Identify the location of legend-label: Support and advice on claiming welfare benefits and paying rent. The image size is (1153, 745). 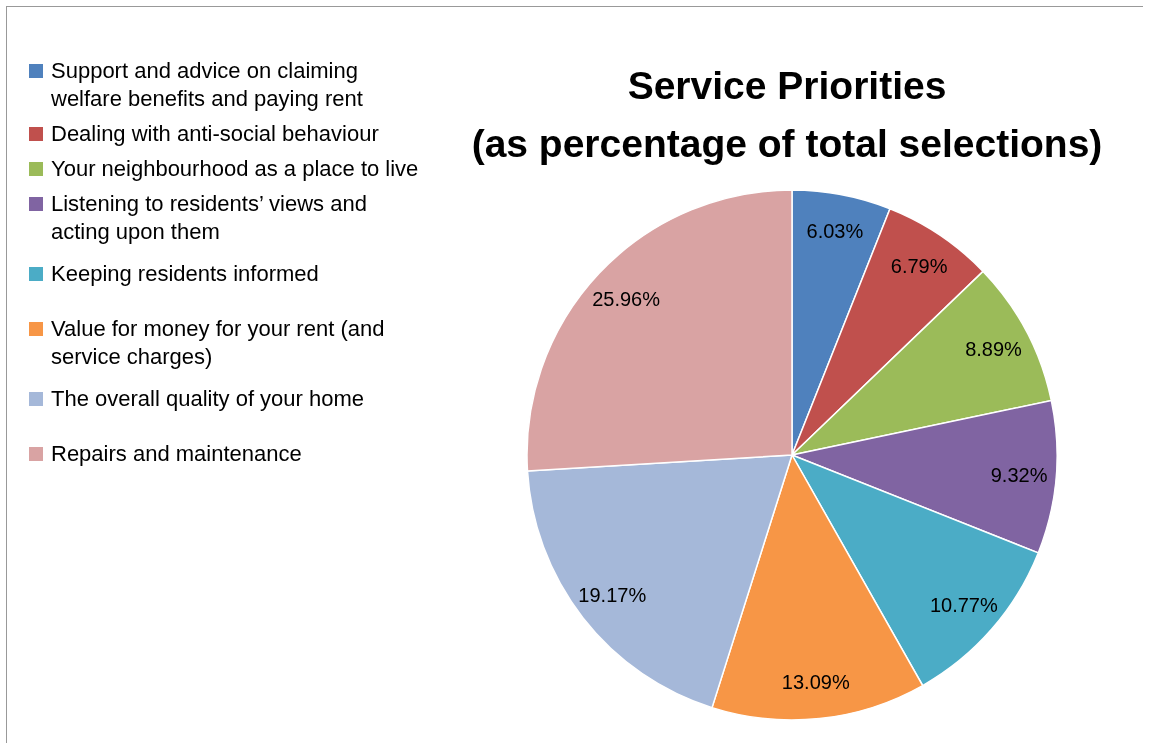
(207, 85).